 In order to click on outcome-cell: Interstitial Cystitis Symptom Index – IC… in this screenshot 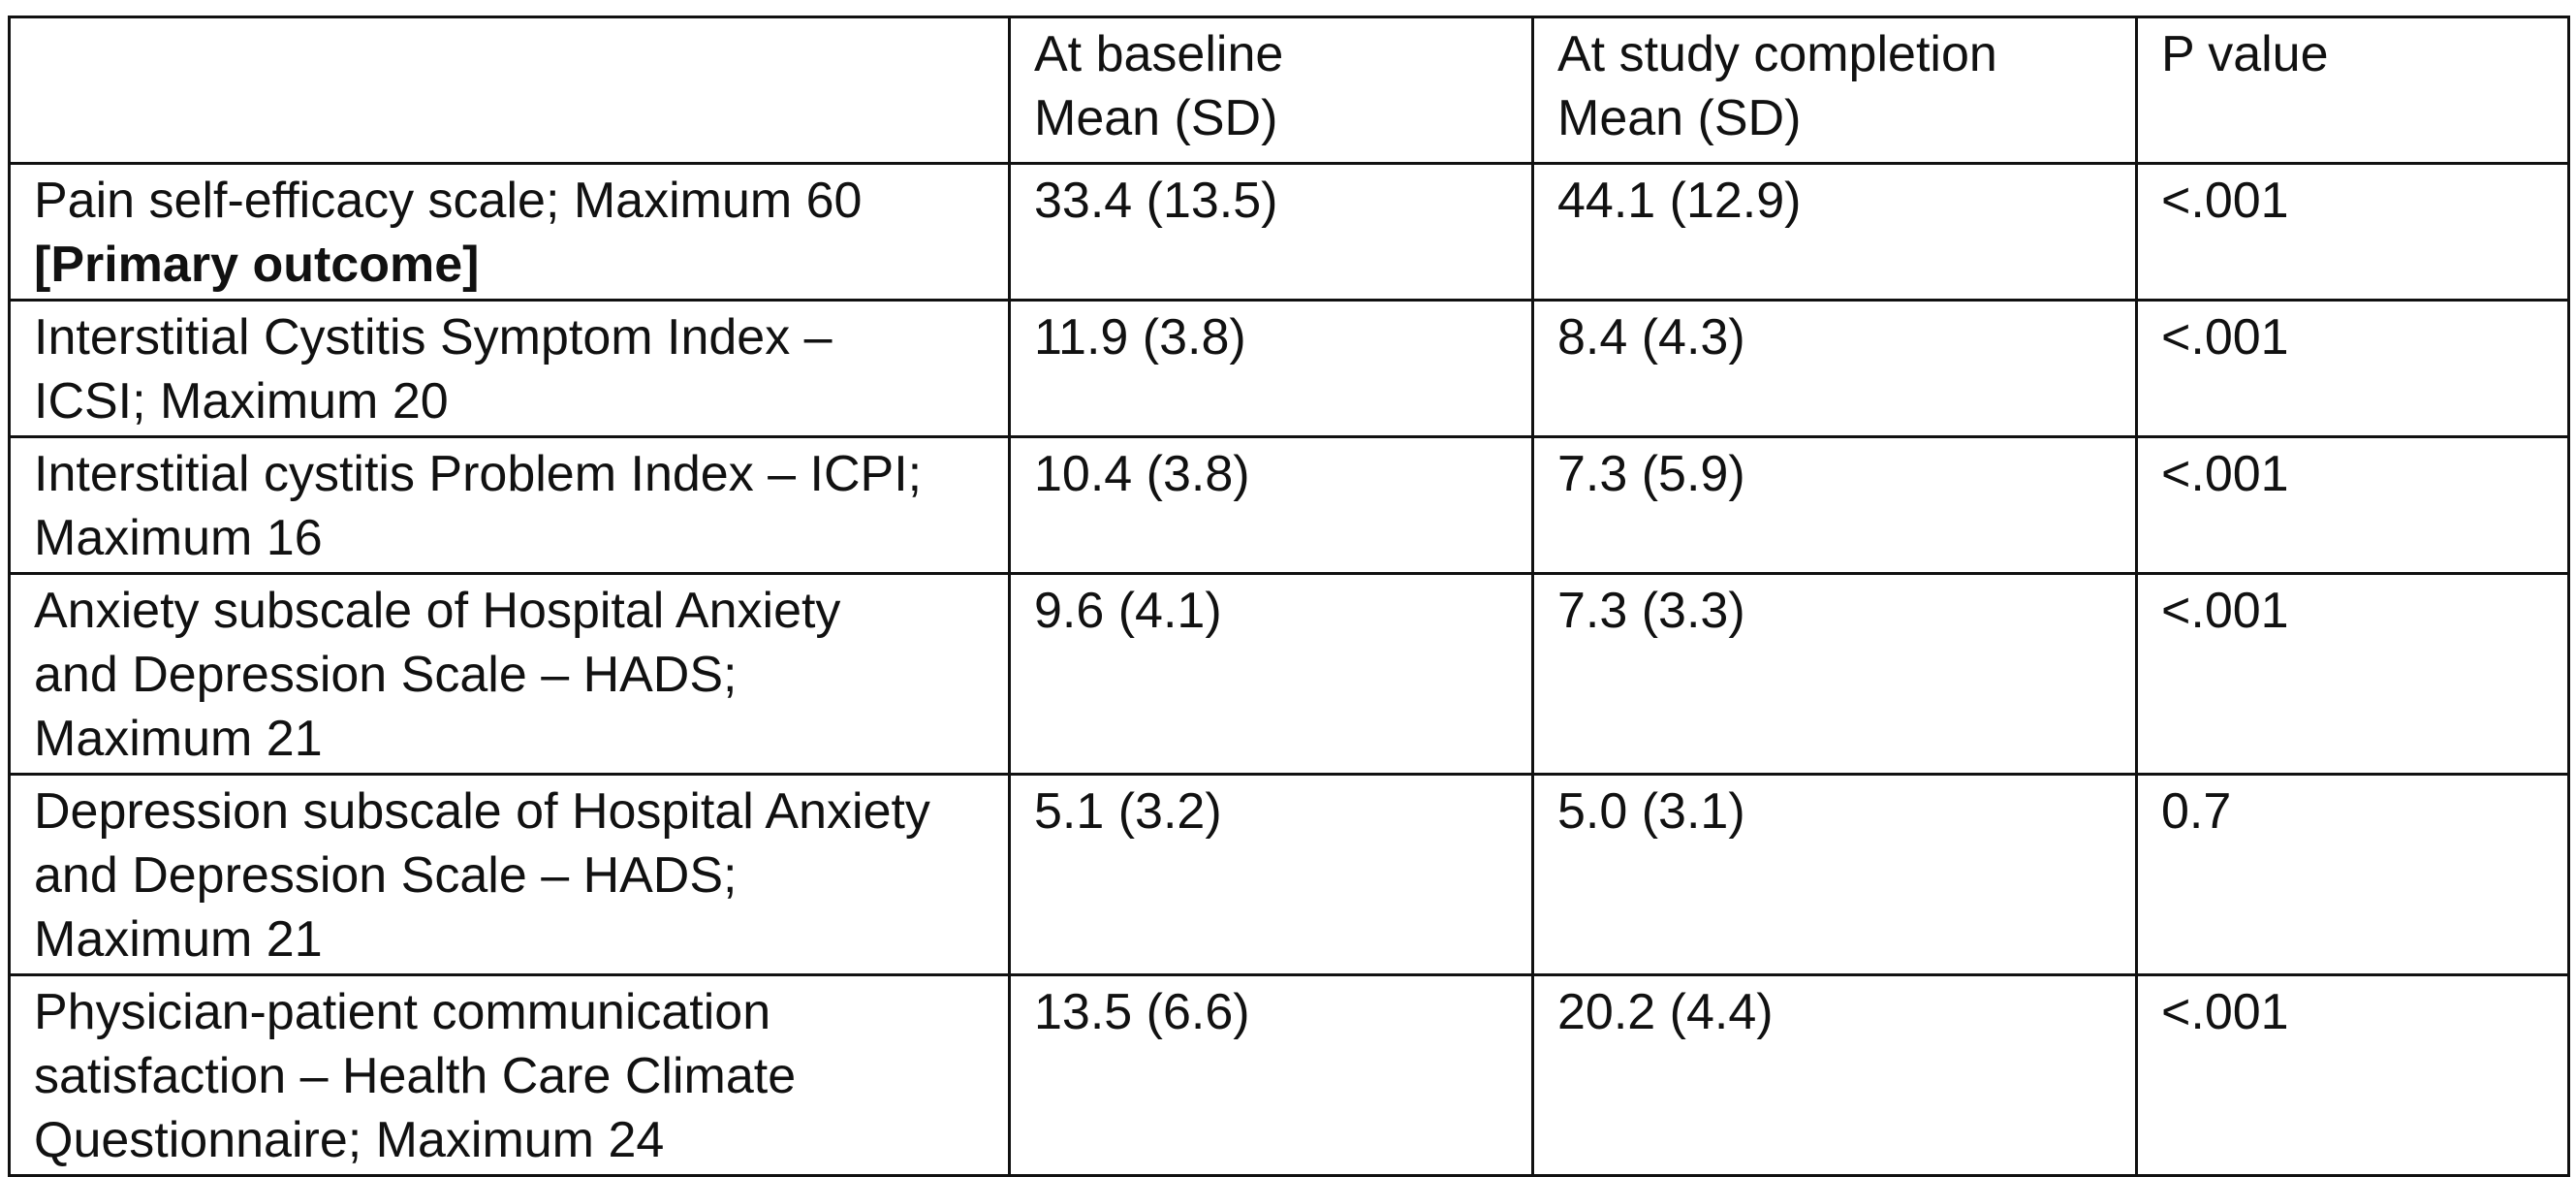, I will do `click(510, 368)`.